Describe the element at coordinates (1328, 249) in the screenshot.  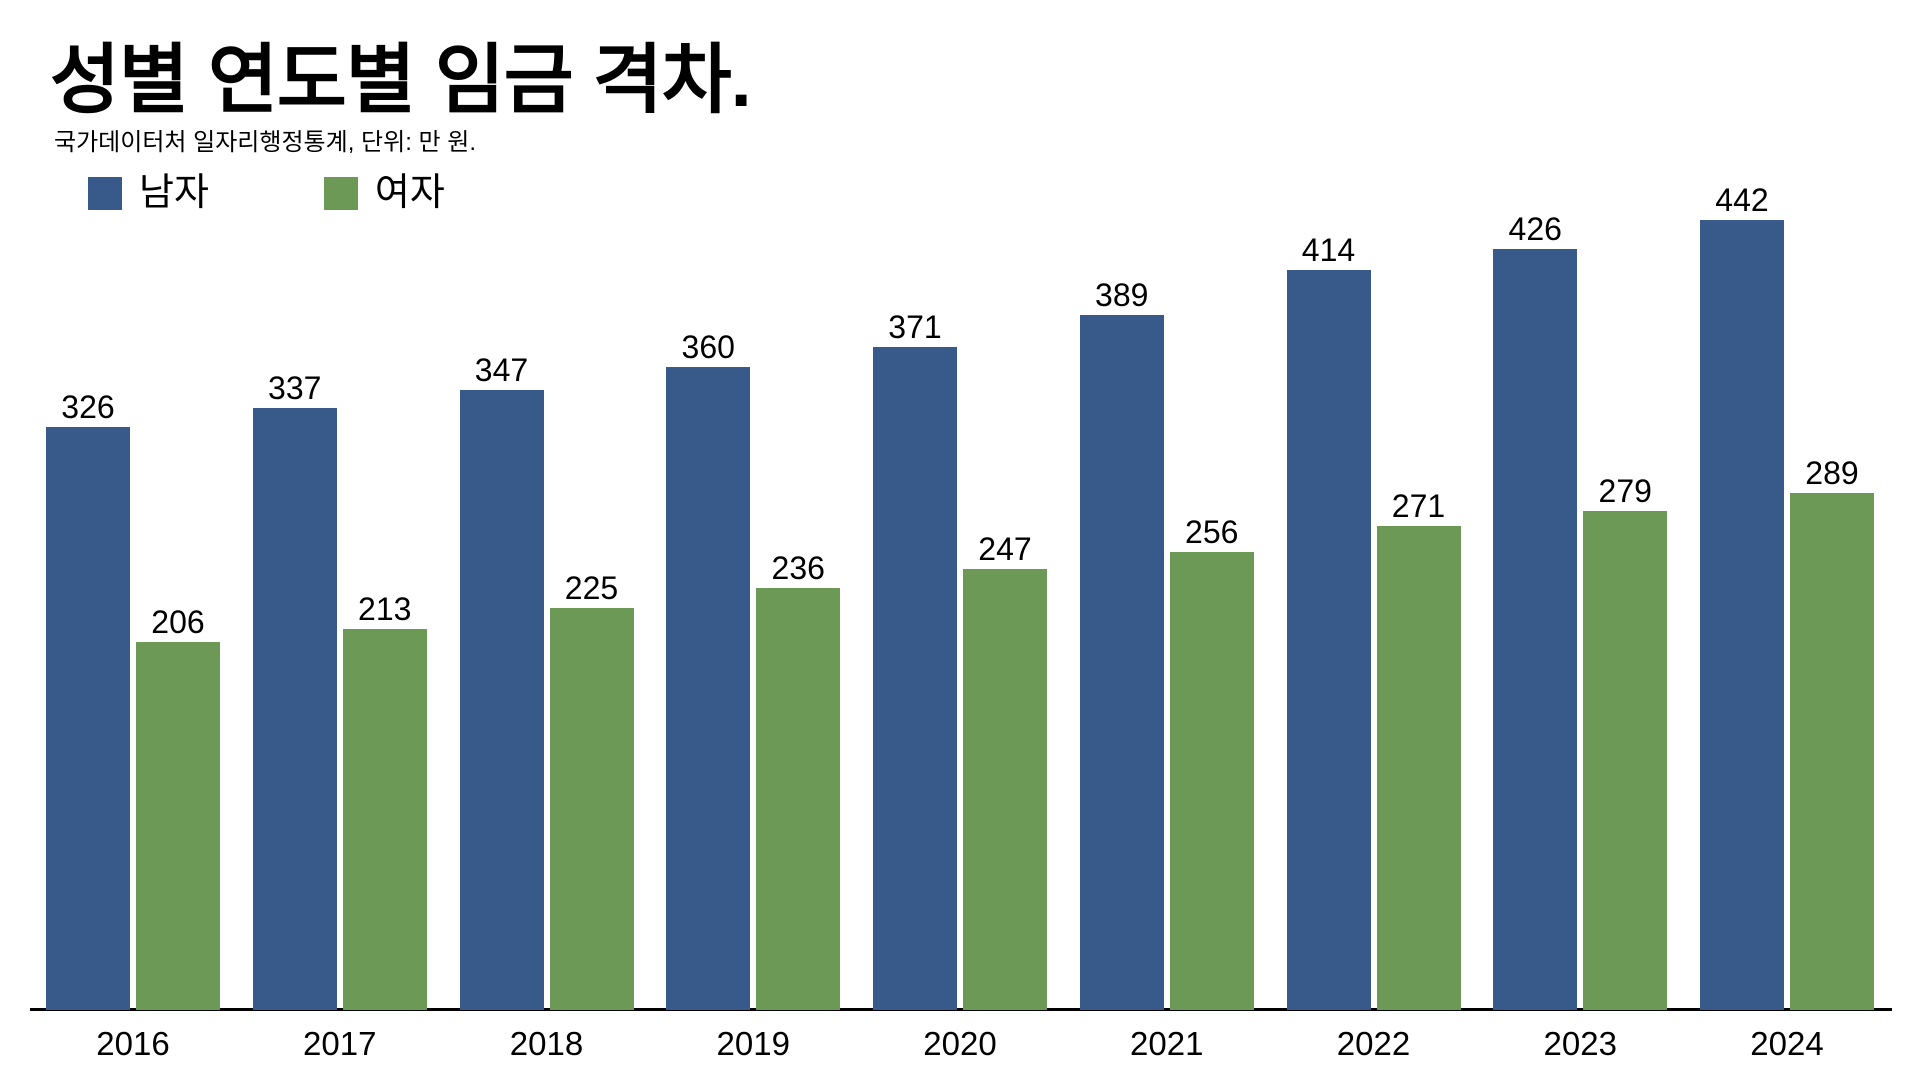
I see `value-label-male-2022: 414` at that location.